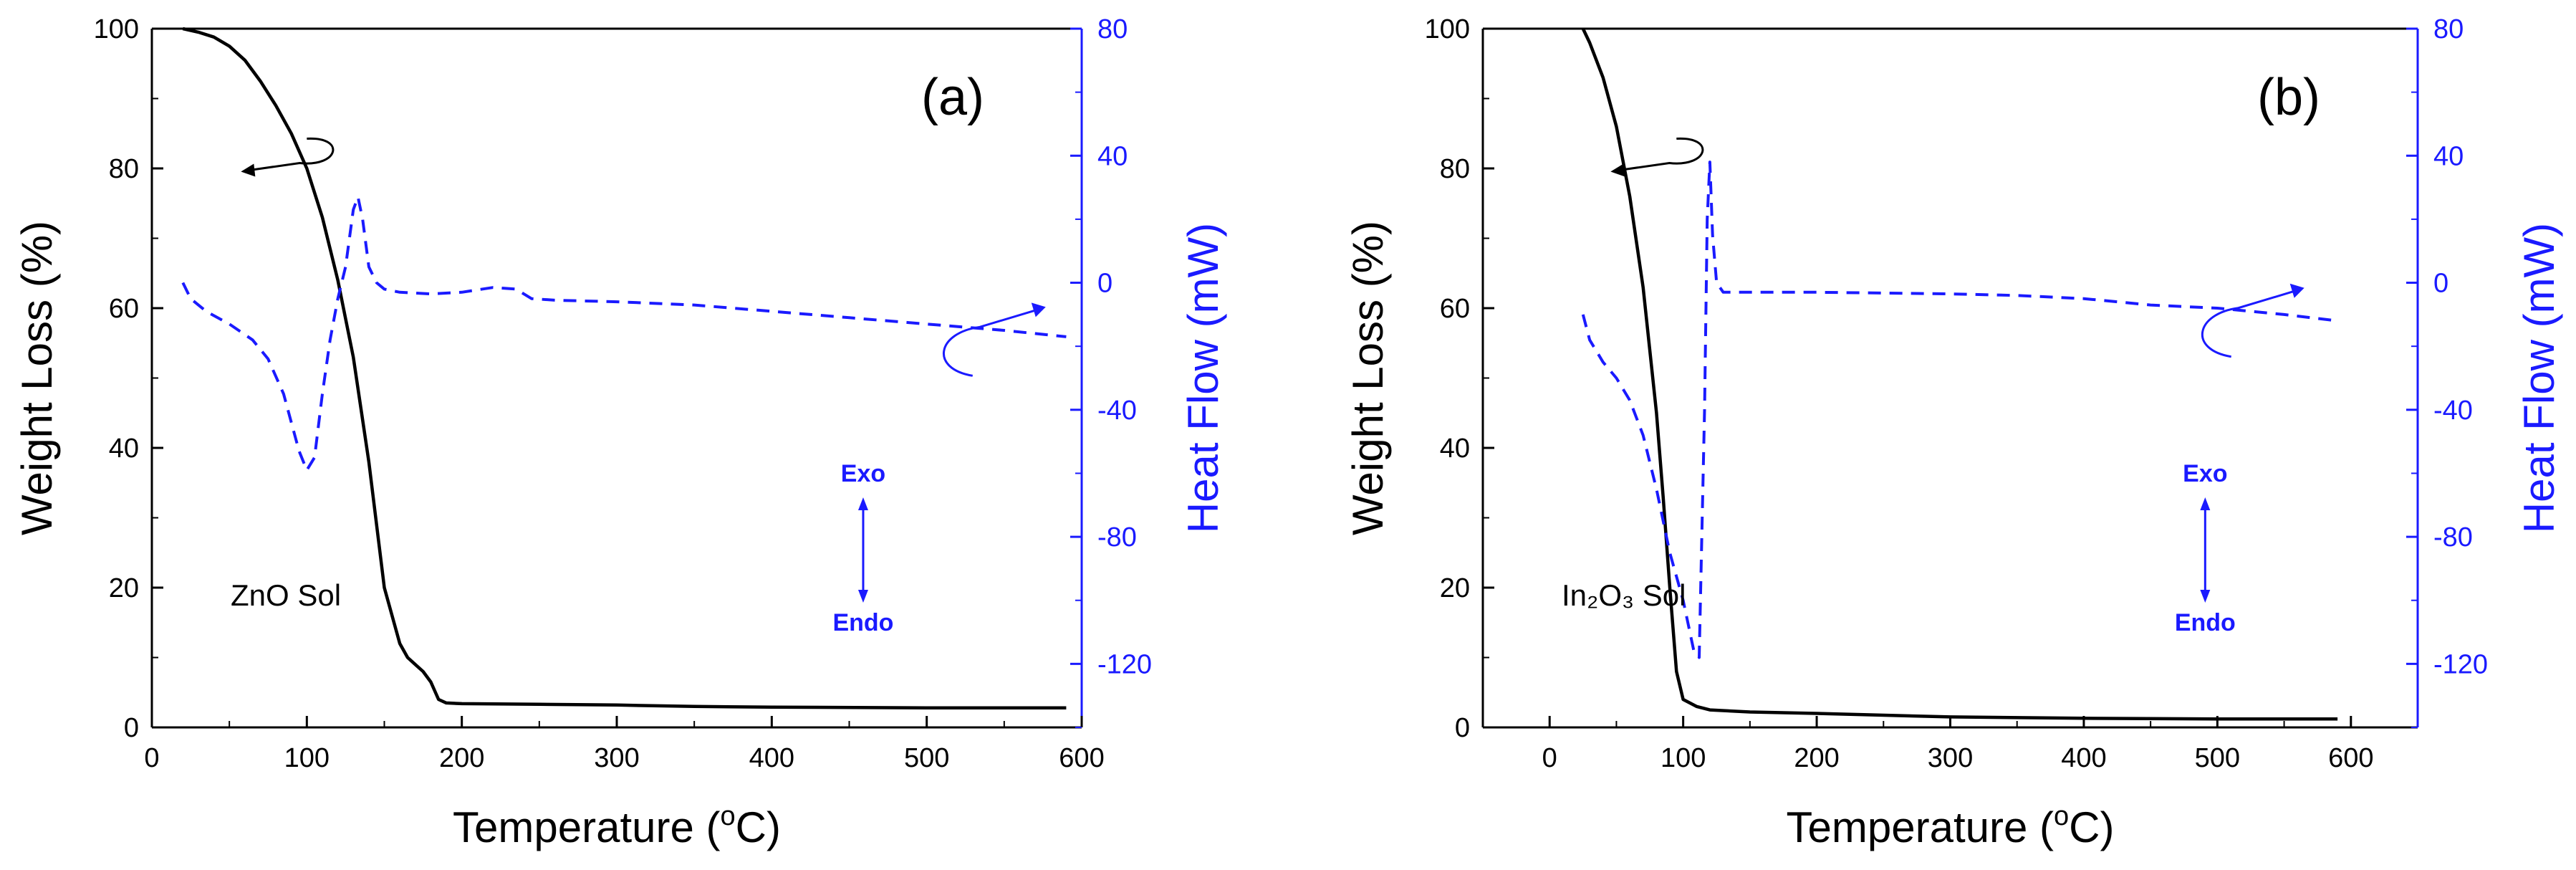 This screenshot has height=870, width=2576. Describe the element at coordinates (624, 333) in the screenshot. I see `heat-flow-line` at that location.